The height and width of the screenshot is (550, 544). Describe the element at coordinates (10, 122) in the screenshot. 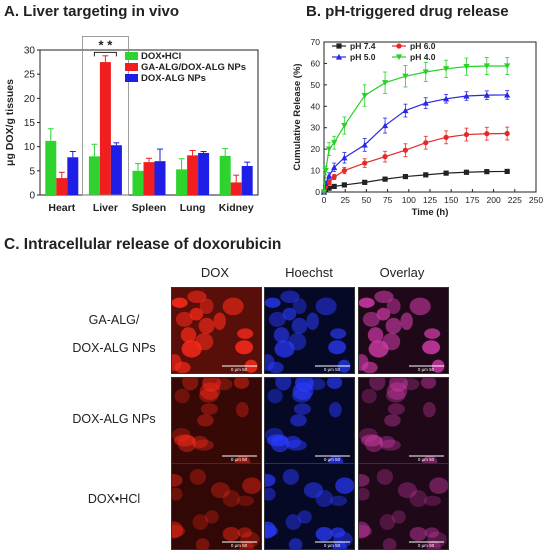

I see `y-axis-label: μg DOX/g tissues` at that location.